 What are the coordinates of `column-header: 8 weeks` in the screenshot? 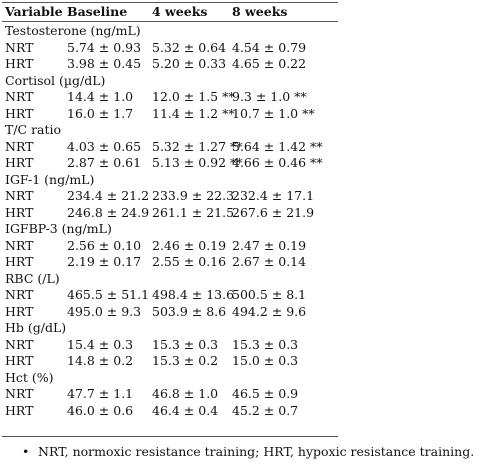 It's located at (260, 11).